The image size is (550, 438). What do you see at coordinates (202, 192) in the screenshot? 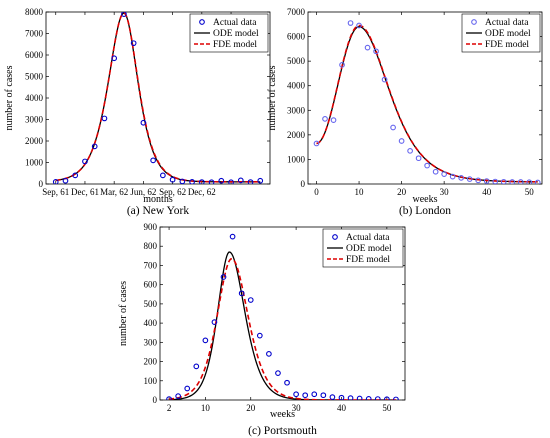
I see `x-tick-label: Dec, 62` at bounding box center [202, 192].